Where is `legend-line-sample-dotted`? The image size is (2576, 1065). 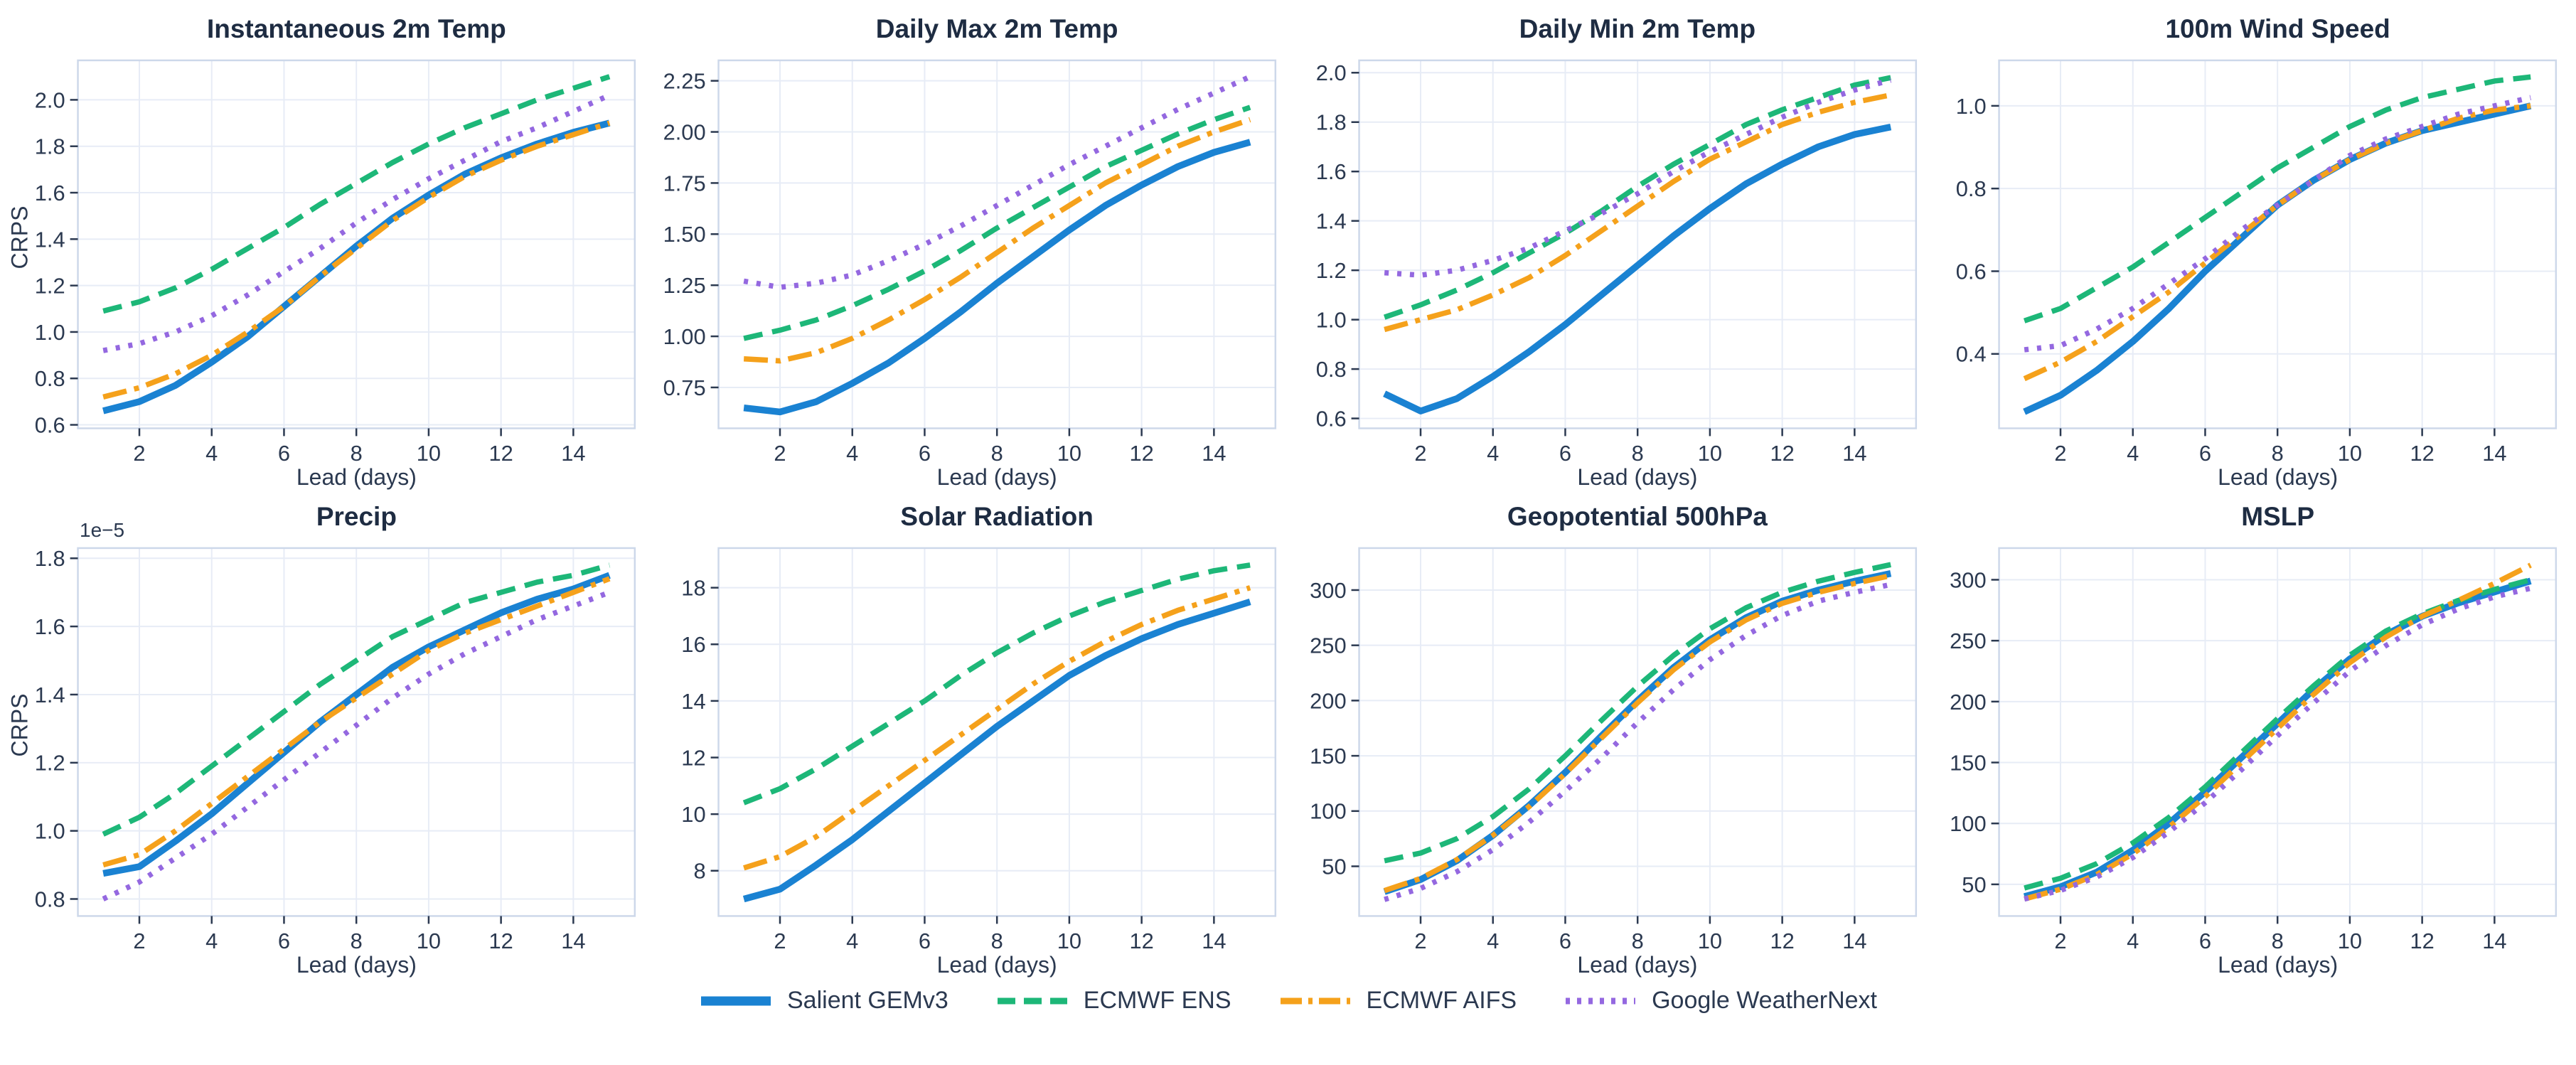
legend-line-sample-dotted is located at coordinates (1601, 1001).